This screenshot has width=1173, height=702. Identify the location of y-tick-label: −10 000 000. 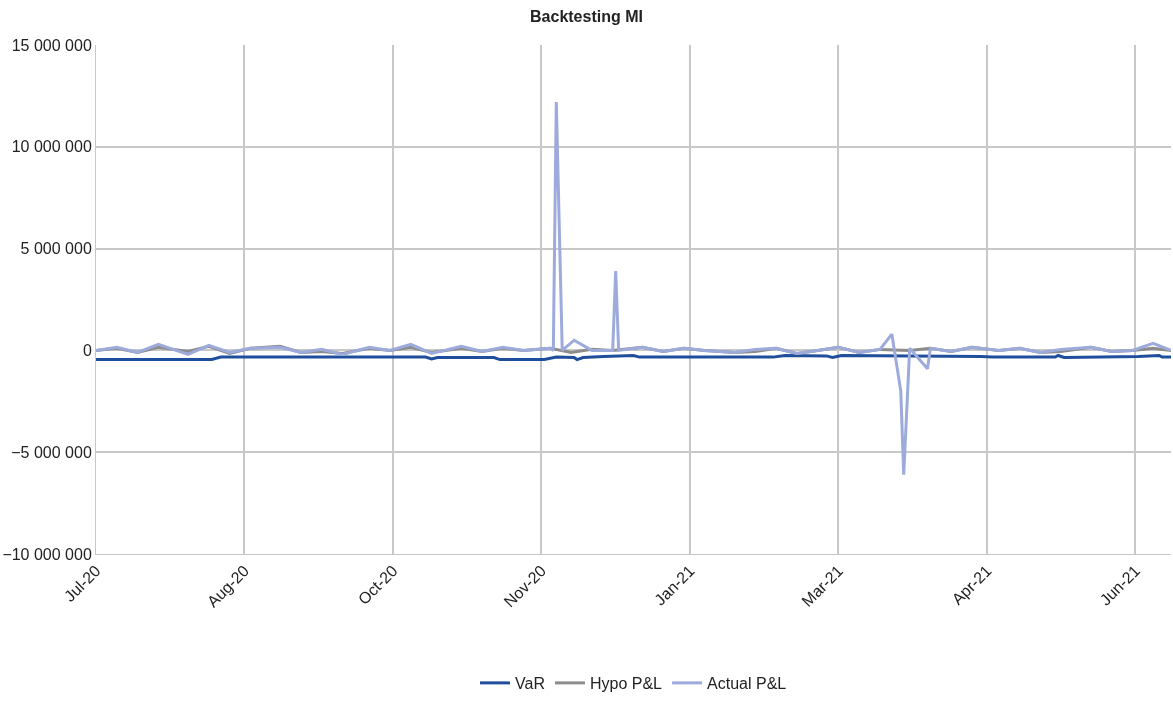
(47, 554).